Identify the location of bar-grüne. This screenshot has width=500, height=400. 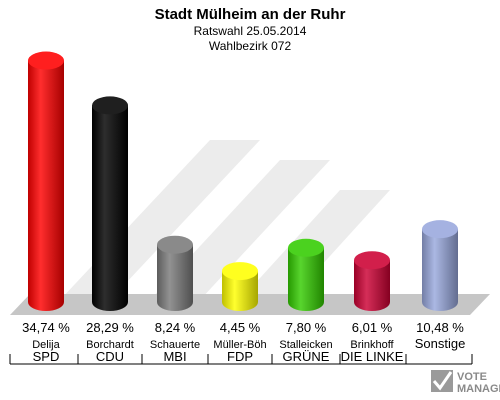
(306, 279).